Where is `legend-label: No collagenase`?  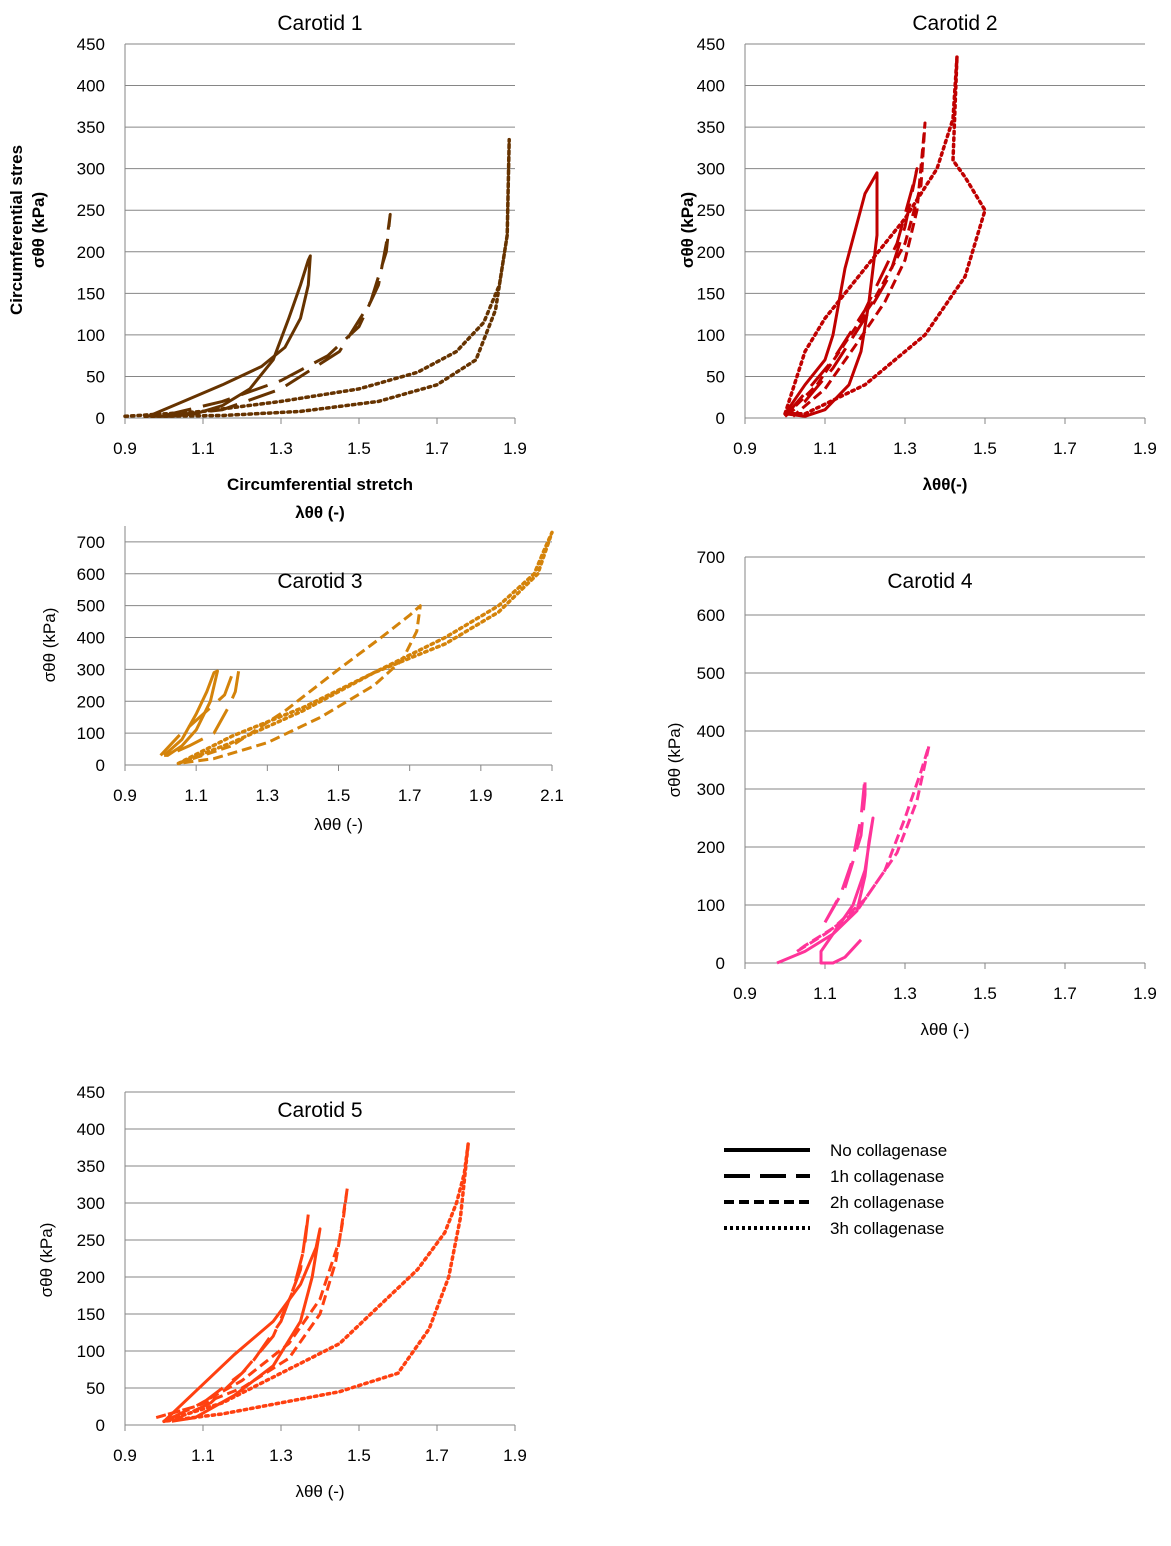 legend-label: No collagenase is located at coordinates (888, 1150).